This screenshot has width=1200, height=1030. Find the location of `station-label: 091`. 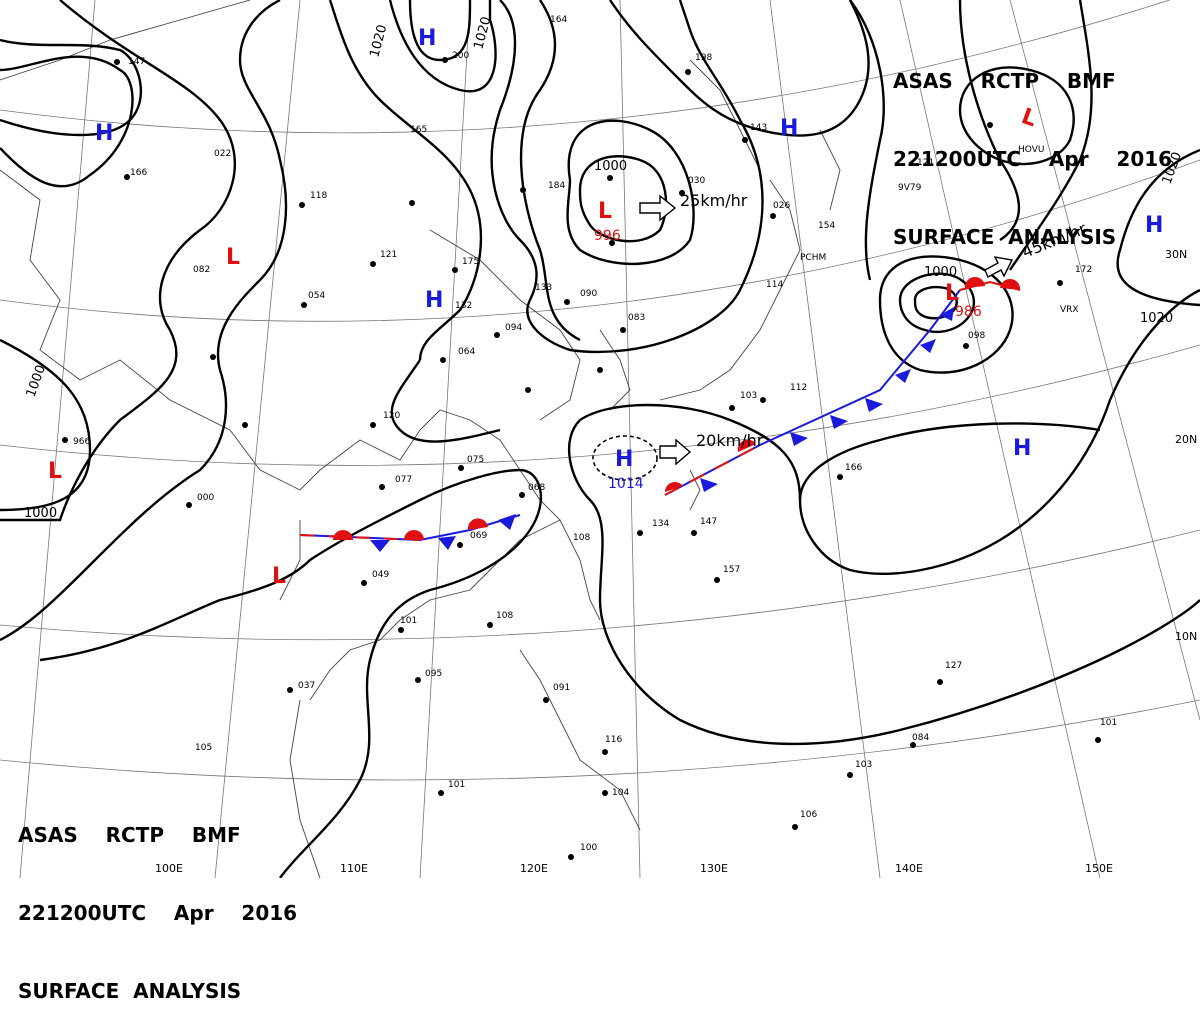

station-label: 091 is located at coordinates (561, 688).